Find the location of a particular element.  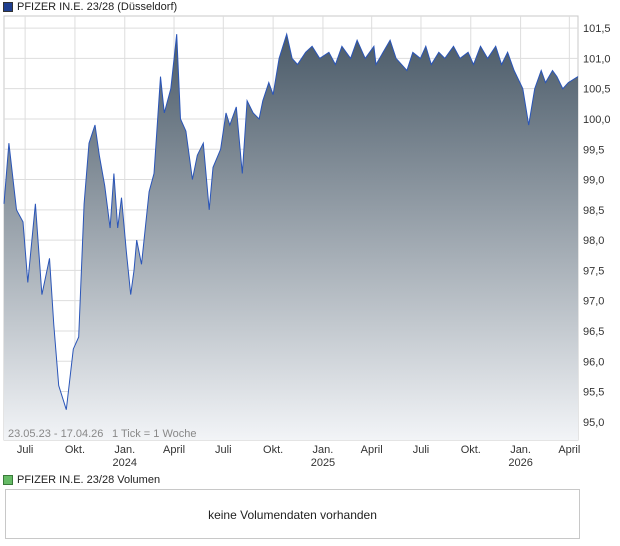

volume-legend-label: PFIZER IN.E. 23/28 Volumen is located at coordinates (89, 480).